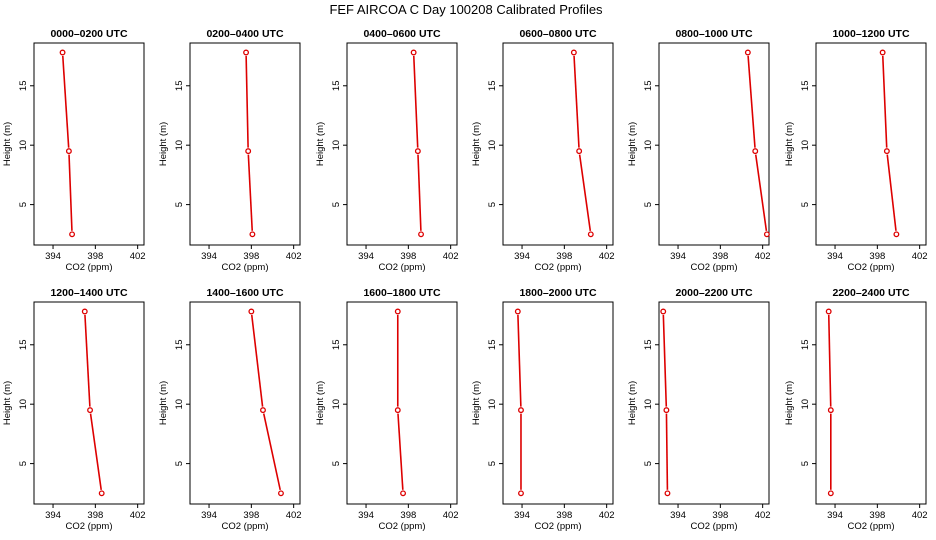  What do you see at coordinates (320, 403) in the screenshot?
I see `panel-9-ylabel: Height (m)` at bounding box center [320, 403].